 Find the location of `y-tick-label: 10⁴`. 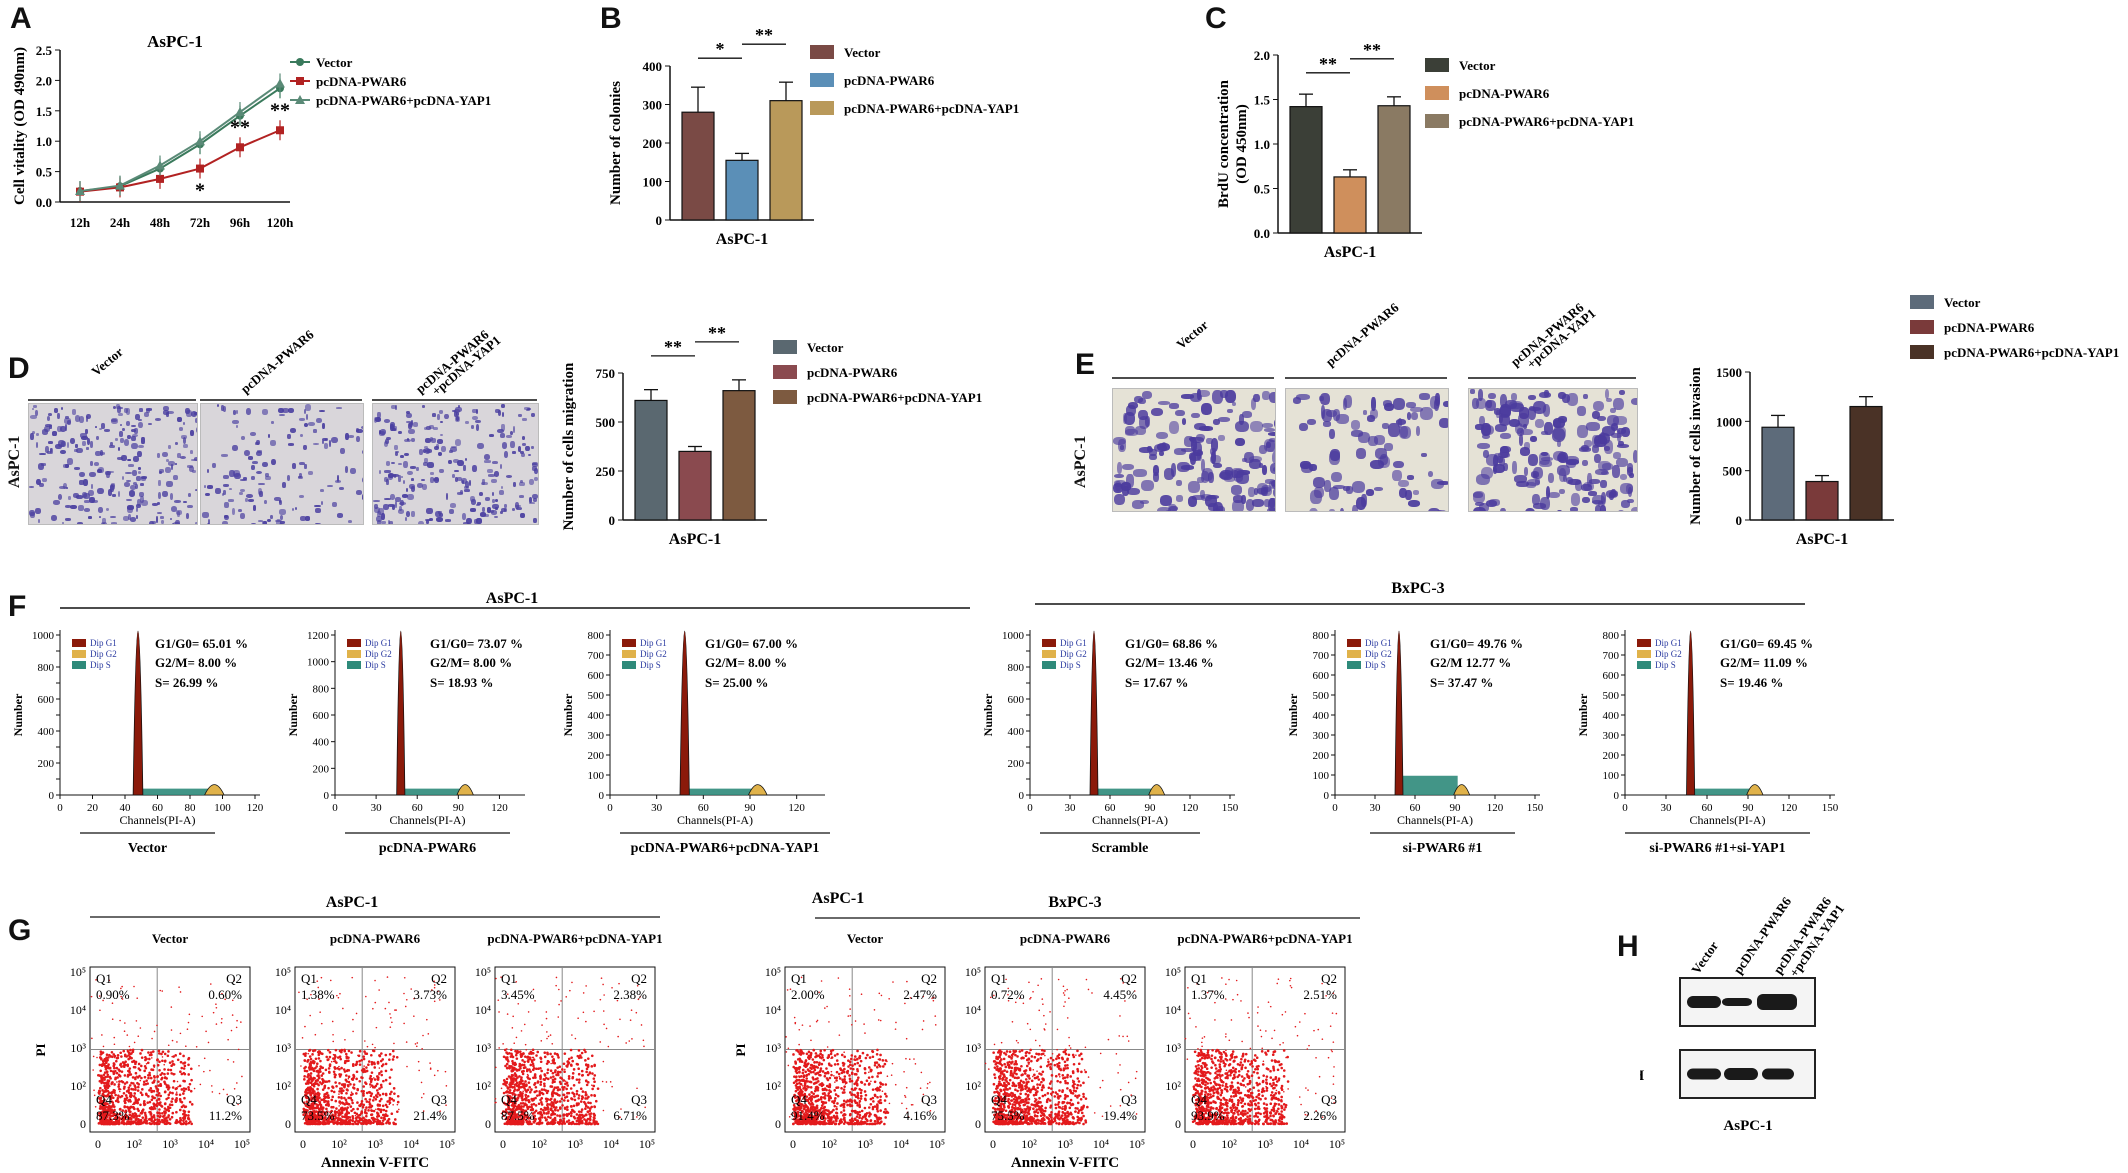

y-tick-label: 10⁴ is located at coordinates (483, 1010).